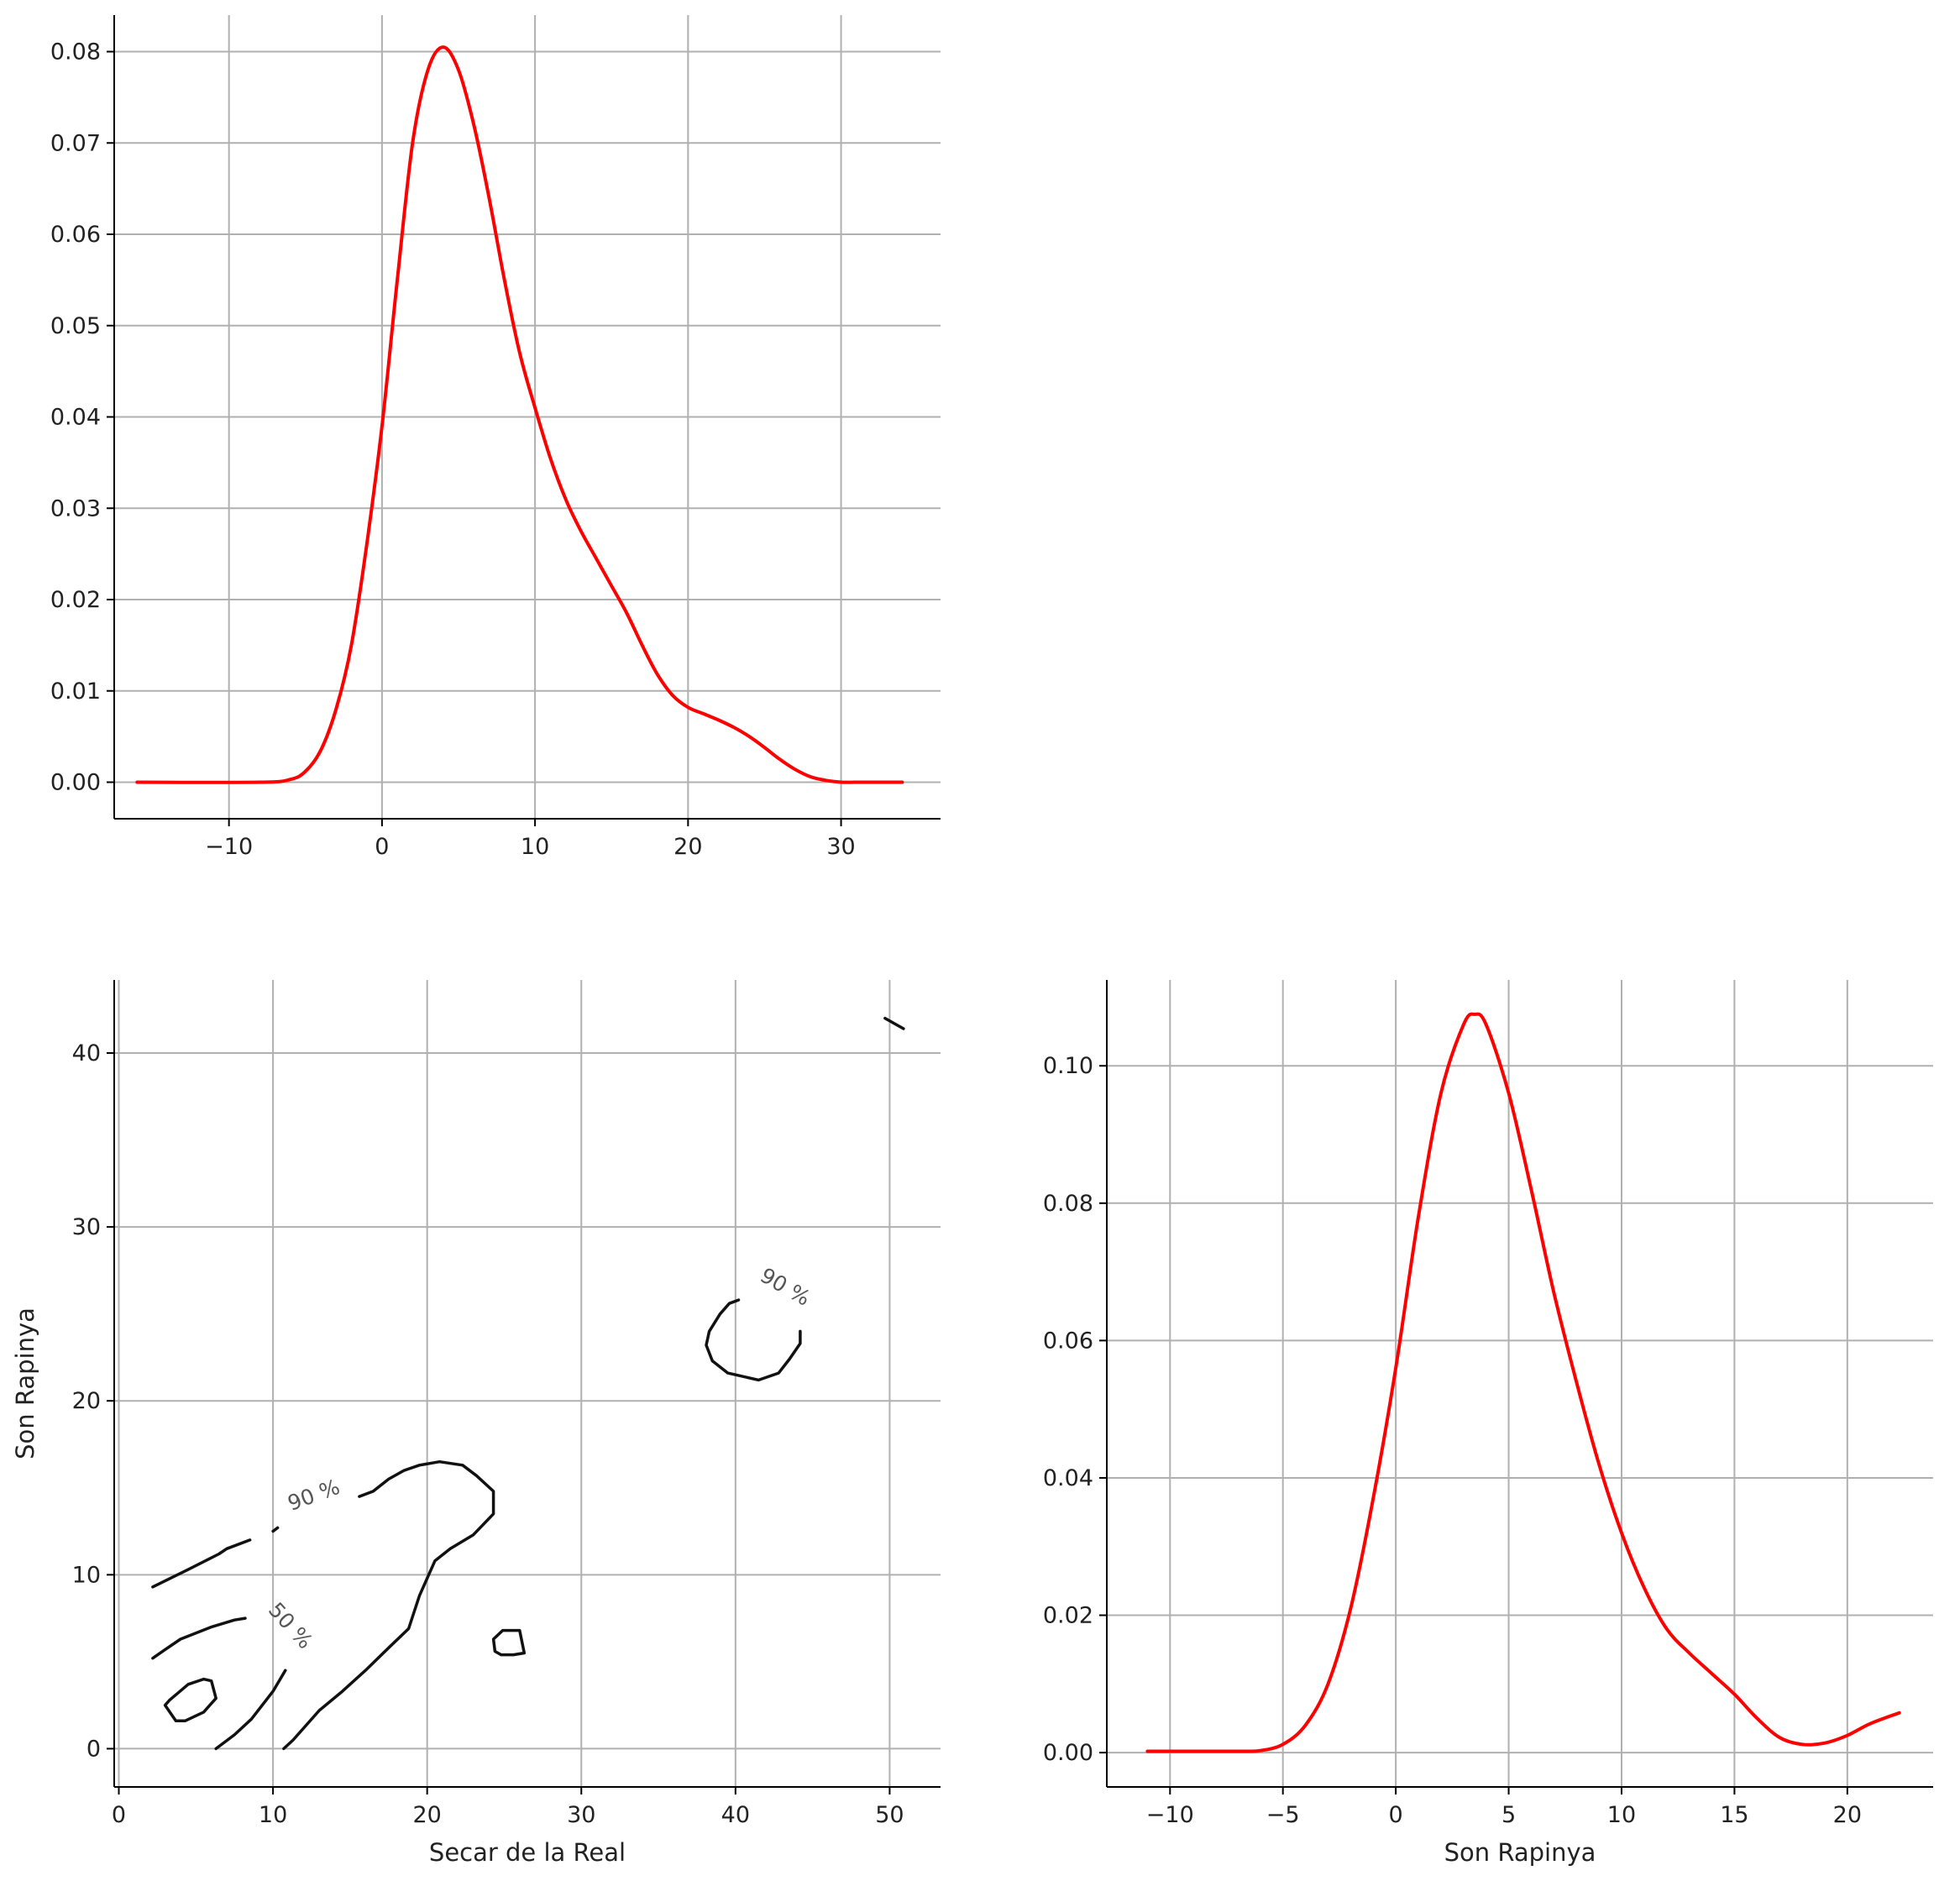 This screenshot has height=1881, width=1960. Describe the element at coordinates (86, 1227) in the screenshot. I see `y-tick-label: 30` at that location.